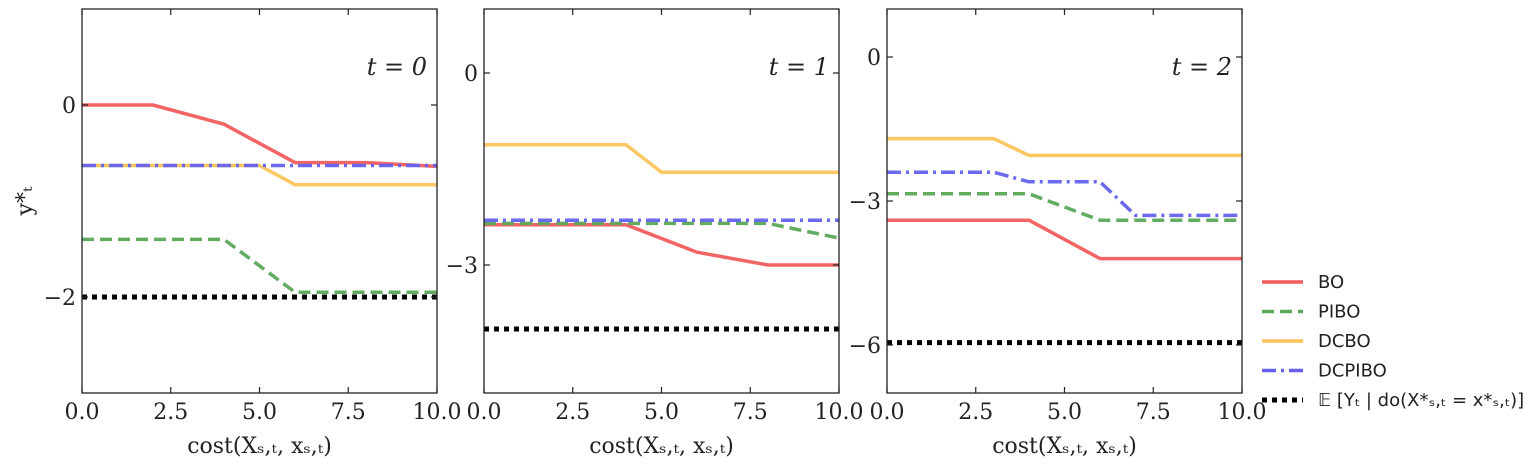 The image size is (1535, 468). What do you see at coordinates (25, 201) in the screenshot?
I see `y-axis-label: y*ₜ` at bounding box center [25, 201].